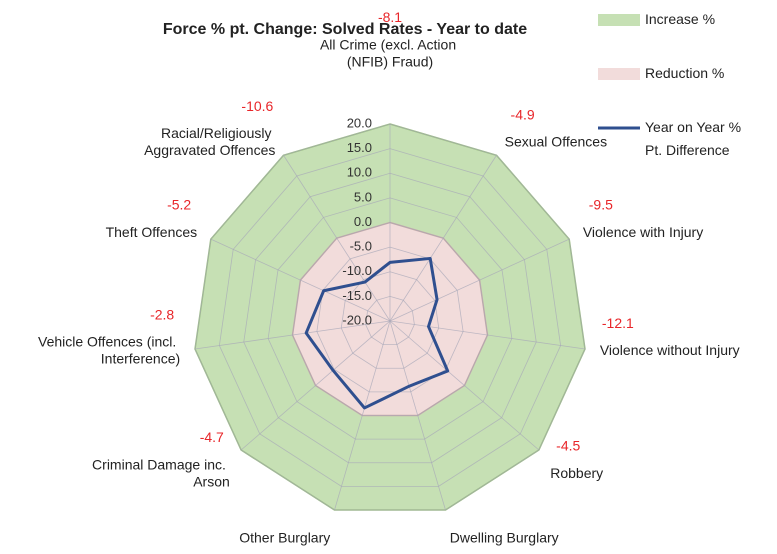  What do you see at coordinates (357, 270) in the screenshot?
I see `y-tick-label: -10.0` at bounding box center [357, 270].